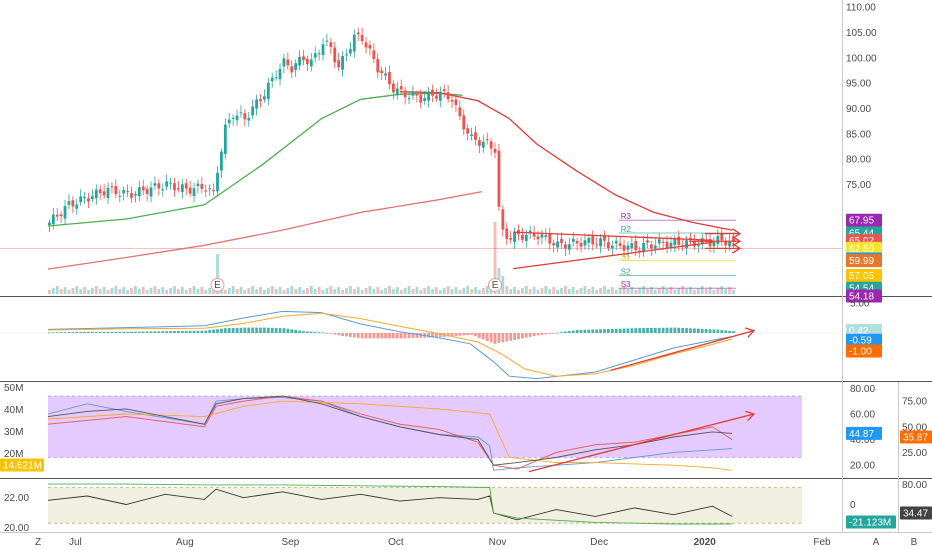  I want to click on triangle-arrow-head, so click(736, 248).